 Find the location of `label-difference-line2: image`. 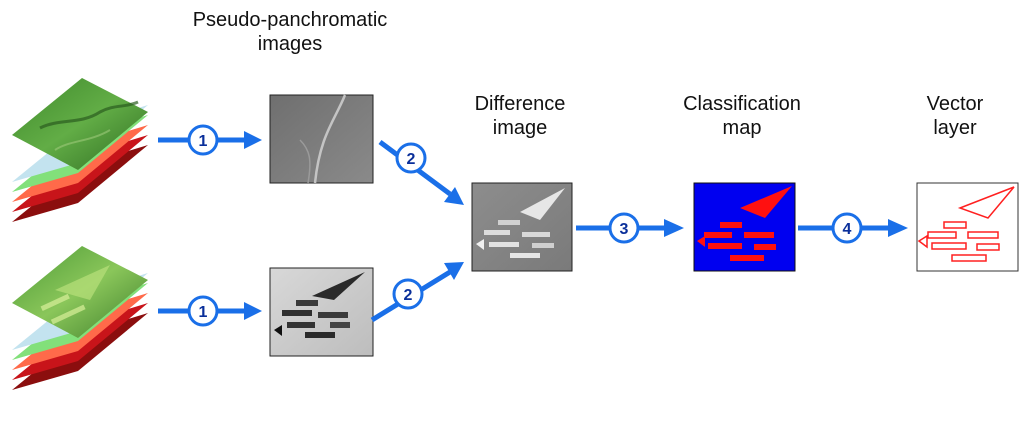

label-difference-line2: image is located at coordinates (520, 128).